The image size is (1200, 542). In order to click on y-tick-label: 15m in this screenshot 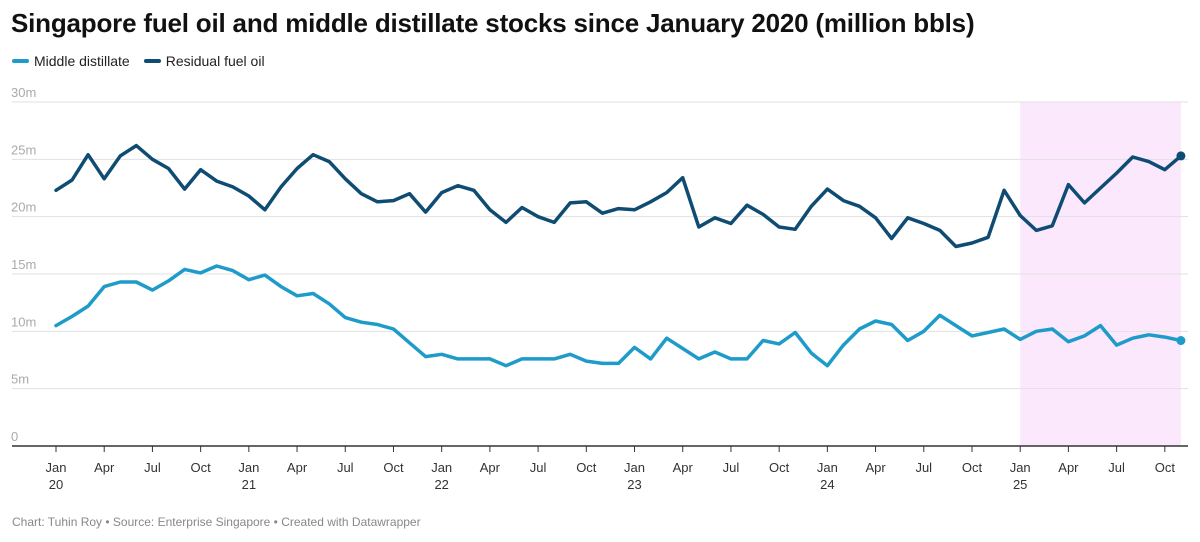, I will do `click(23, 264)`.